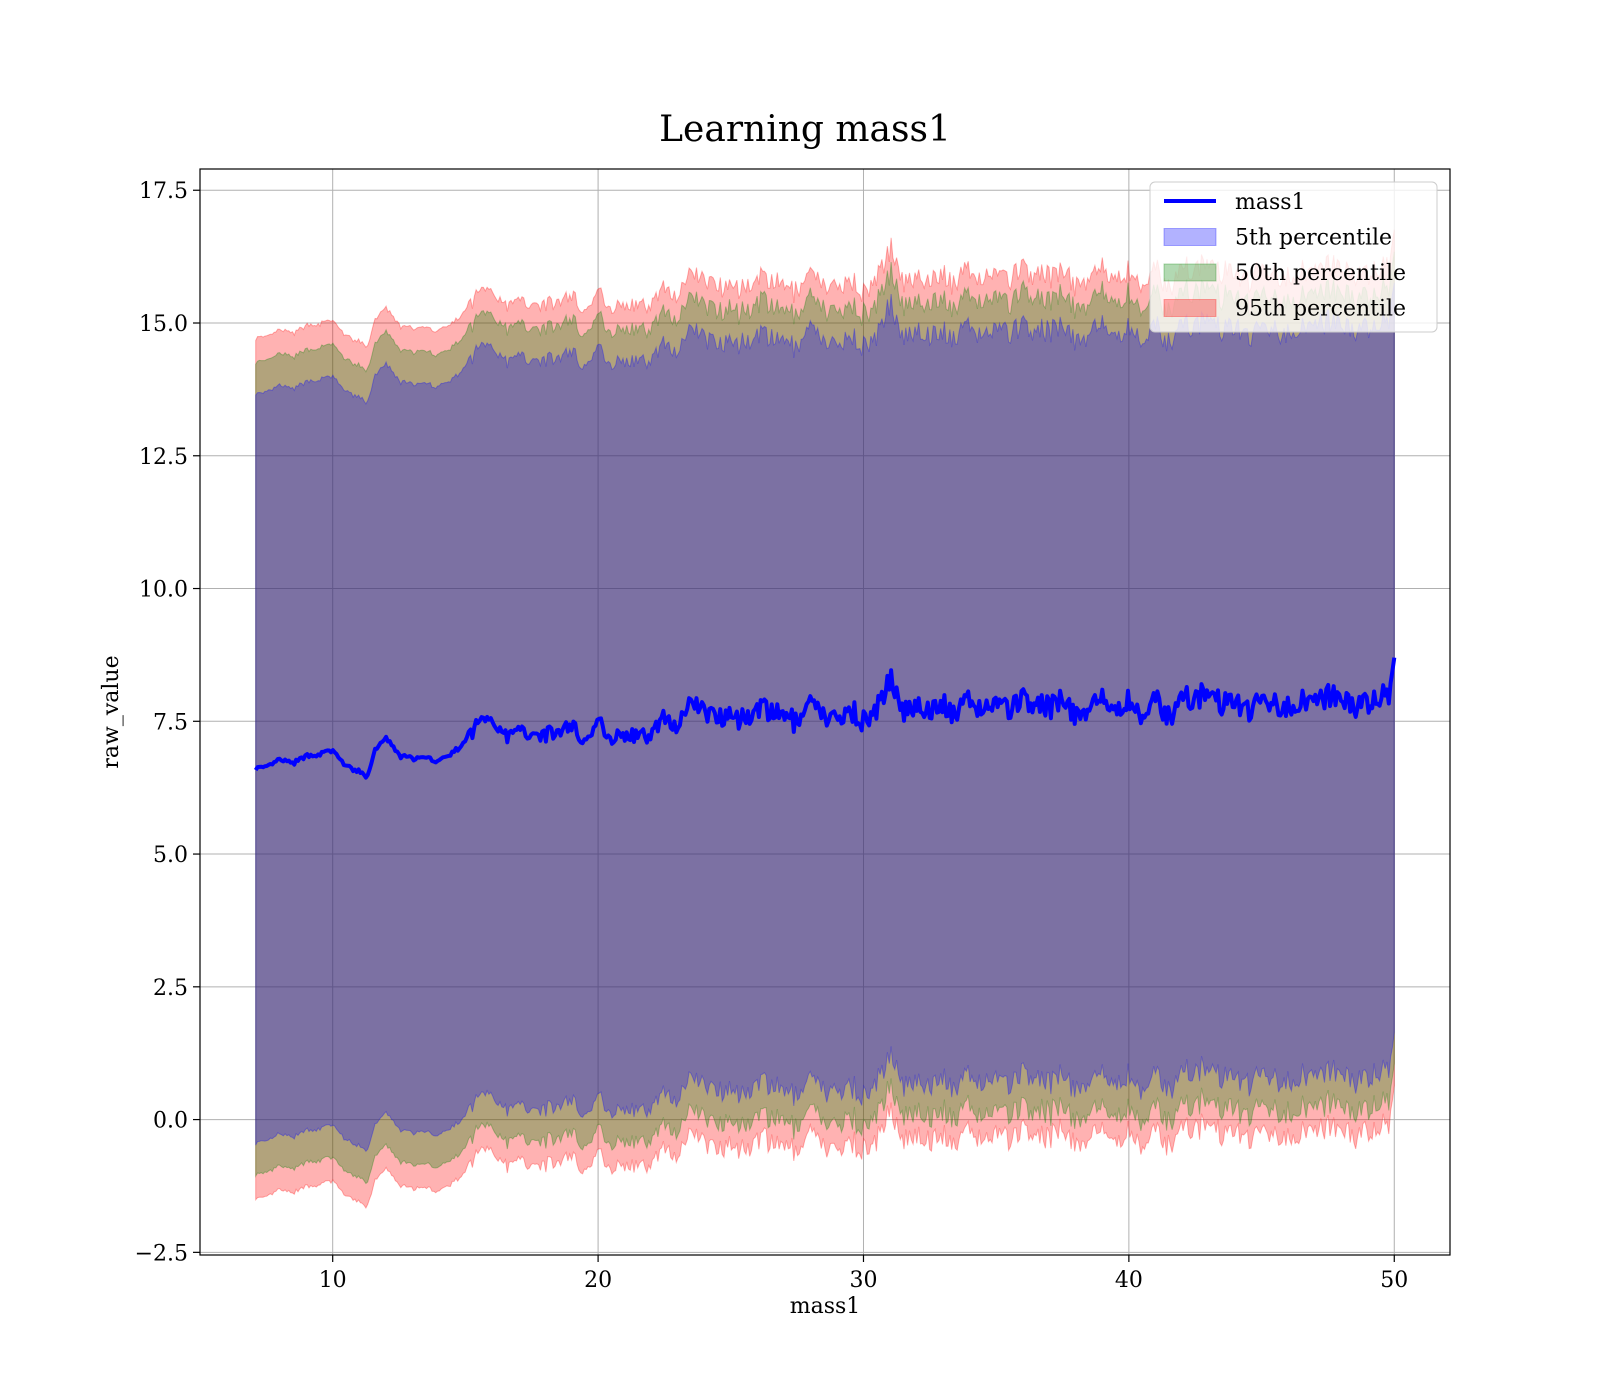 Image resolution: width=1600 pixels, height=1400 pixels. Describe the element at coordinates (1394, 1280) in the screenshot. I see `x-tick-label: 50` at that location.